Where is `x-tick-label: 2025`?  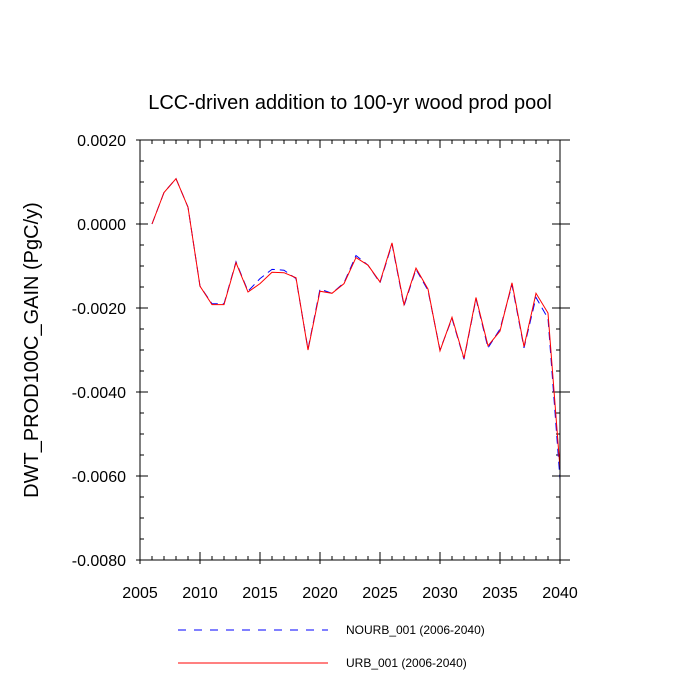 x-tick-label: 2025 is located at coordinates (380, 593).